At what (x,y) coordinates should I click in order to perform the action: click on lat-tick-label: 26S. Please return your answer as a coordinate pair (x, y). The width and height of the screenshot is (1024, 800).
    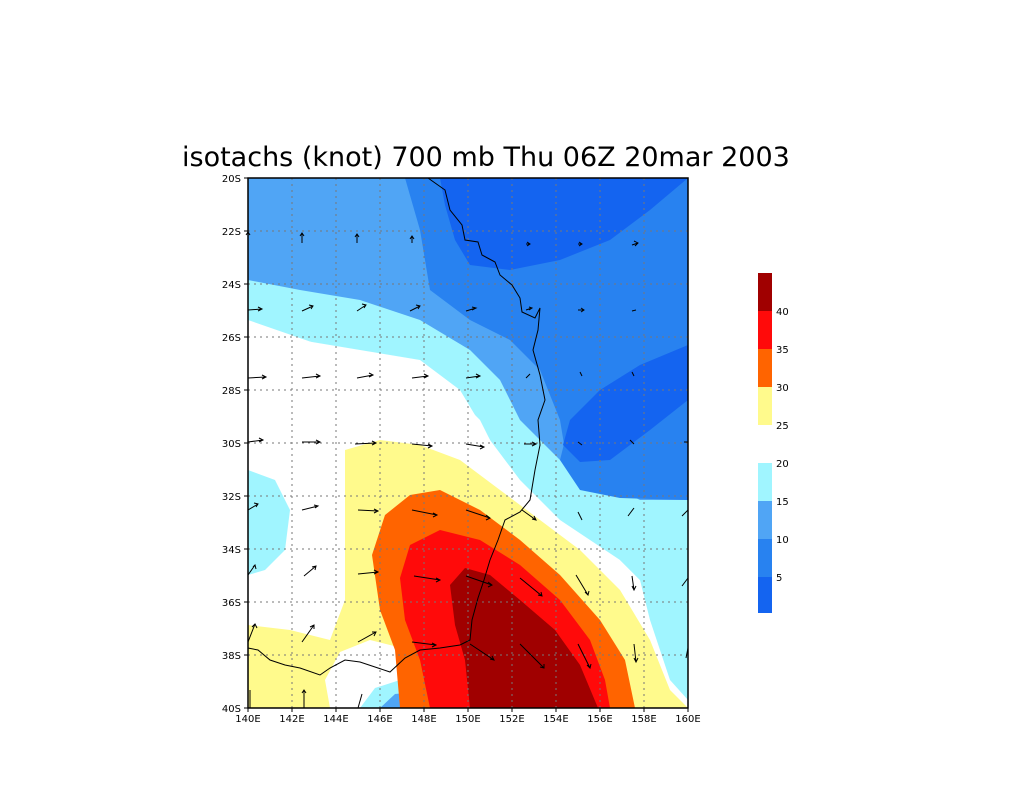
    Looking at the image, I should click on (231, 338).